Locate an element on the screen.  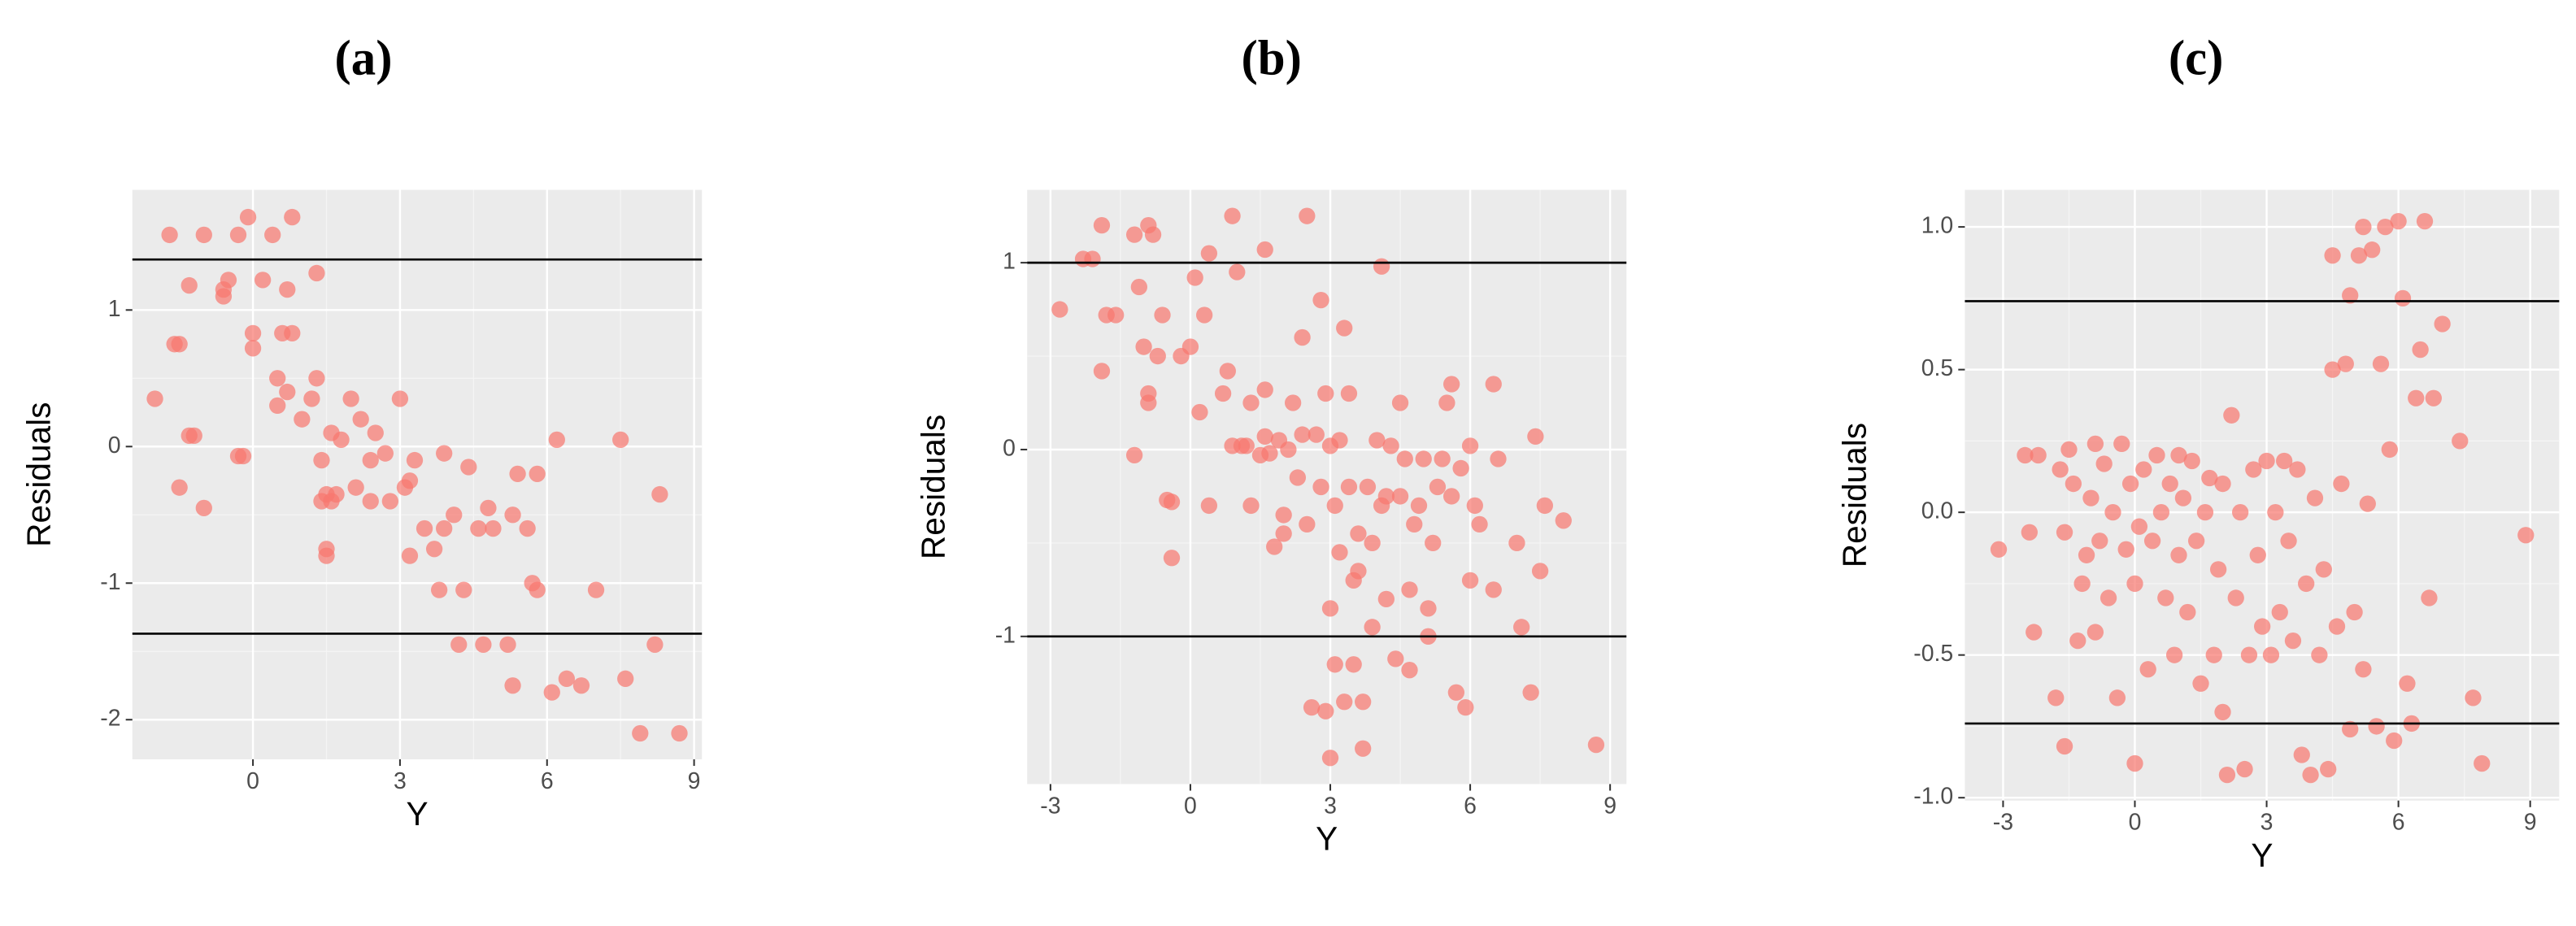
y-tick-label: -1.0 is located at coordinates (1933, 797).